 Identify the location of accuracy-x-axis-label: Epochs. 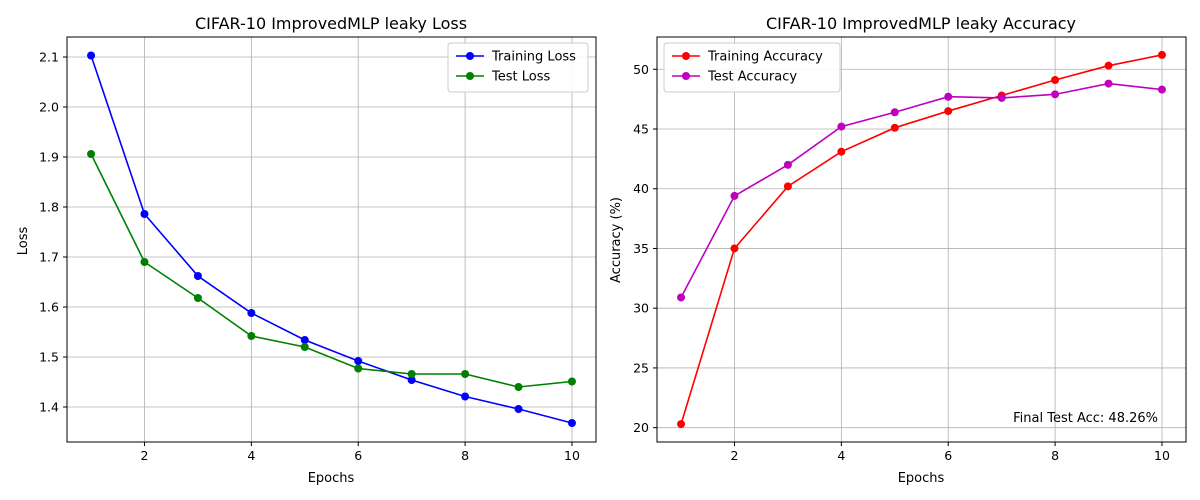
(921, 478).